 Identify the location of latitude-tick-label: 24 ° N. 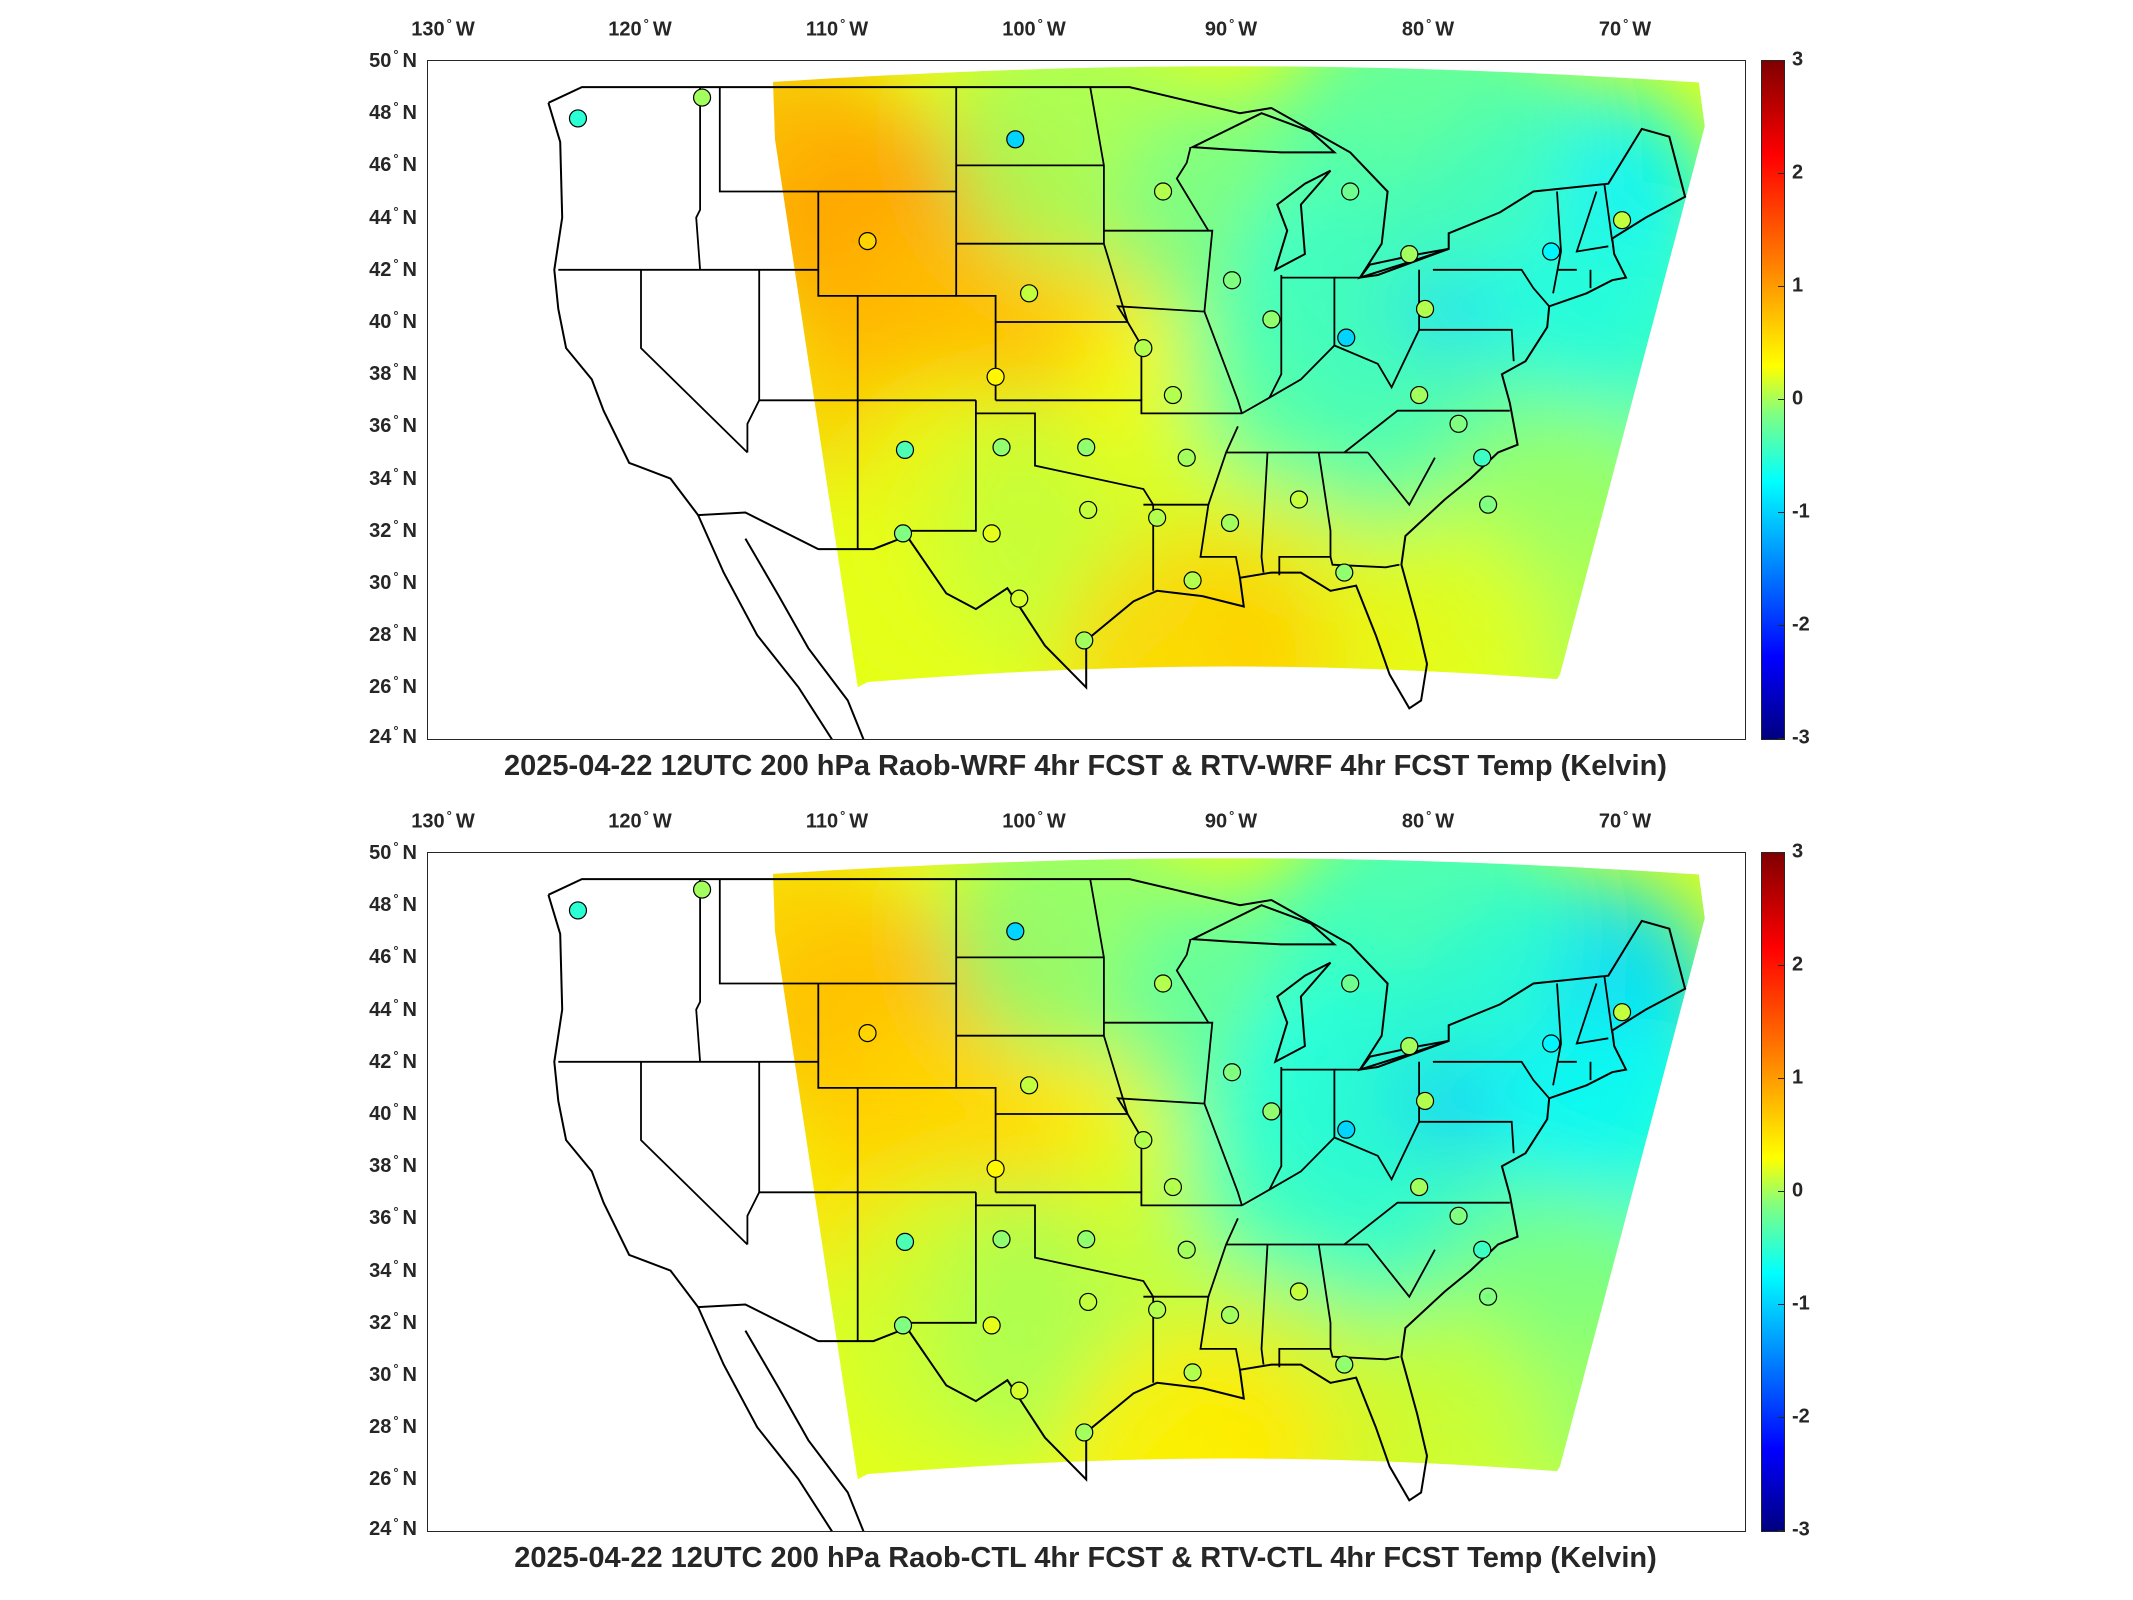
(393, 735).